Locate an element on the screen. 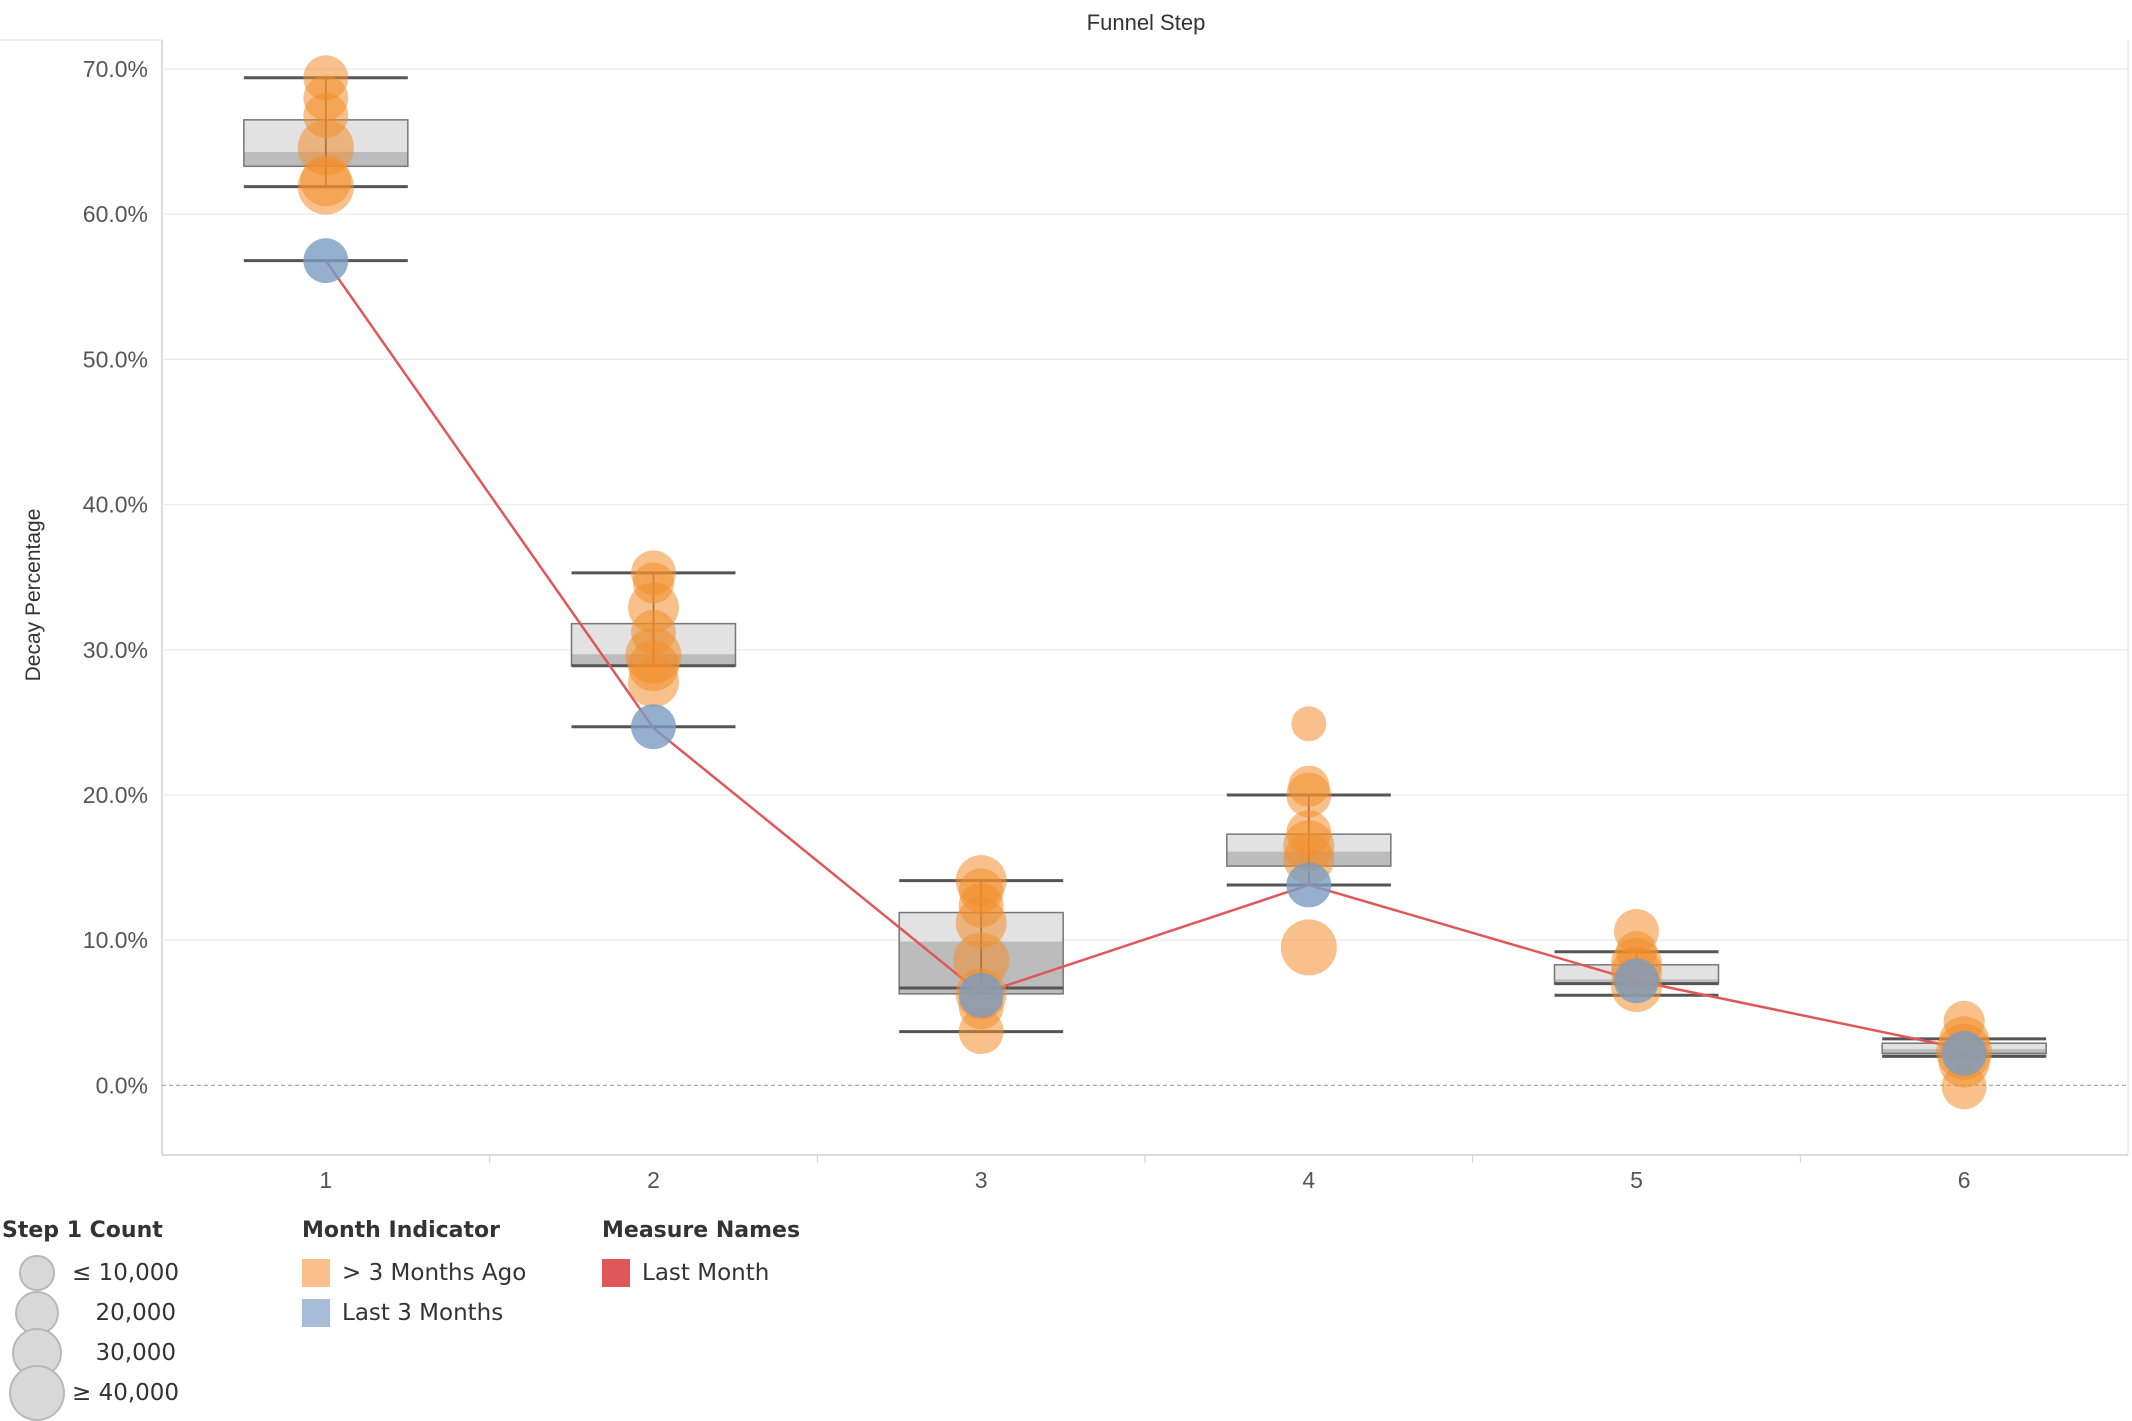 The width and height of the screenshot is (2132, 1421). x-tick-label: 6 is located at coordinates (1964, 1180).